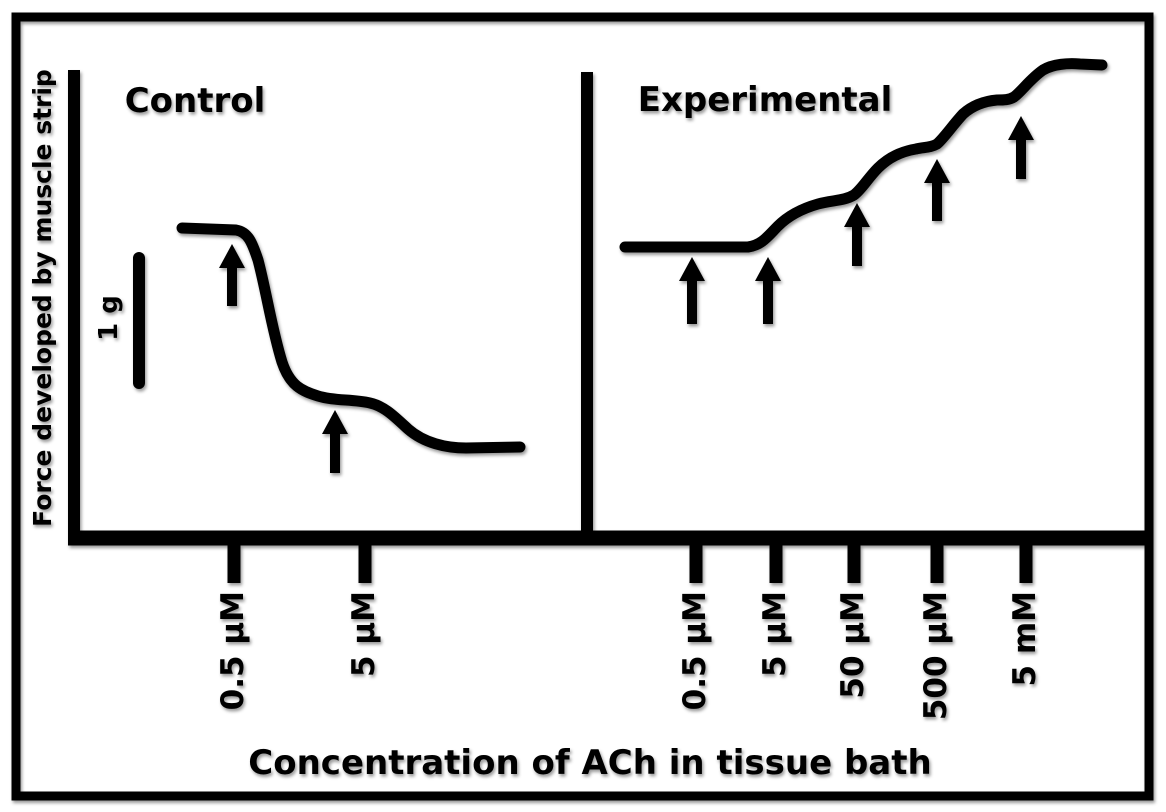 This screenshot has height=812, width=1166. What do you see at coordinates (351, 338) in the screenshot?
I see `control-trace` at bounding box center [351, 338].